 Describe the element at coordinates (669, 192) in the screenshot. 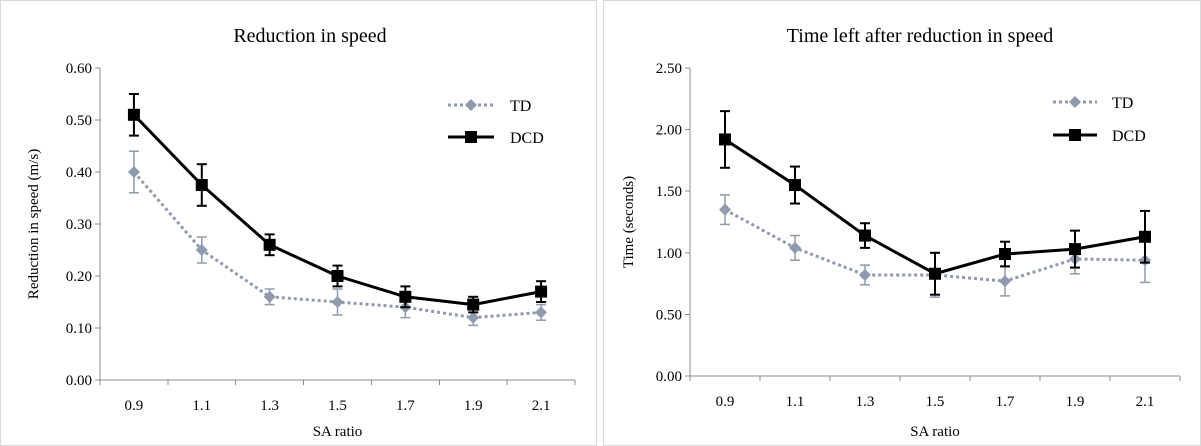

I see `y-tick-label: 1.50` at that location.